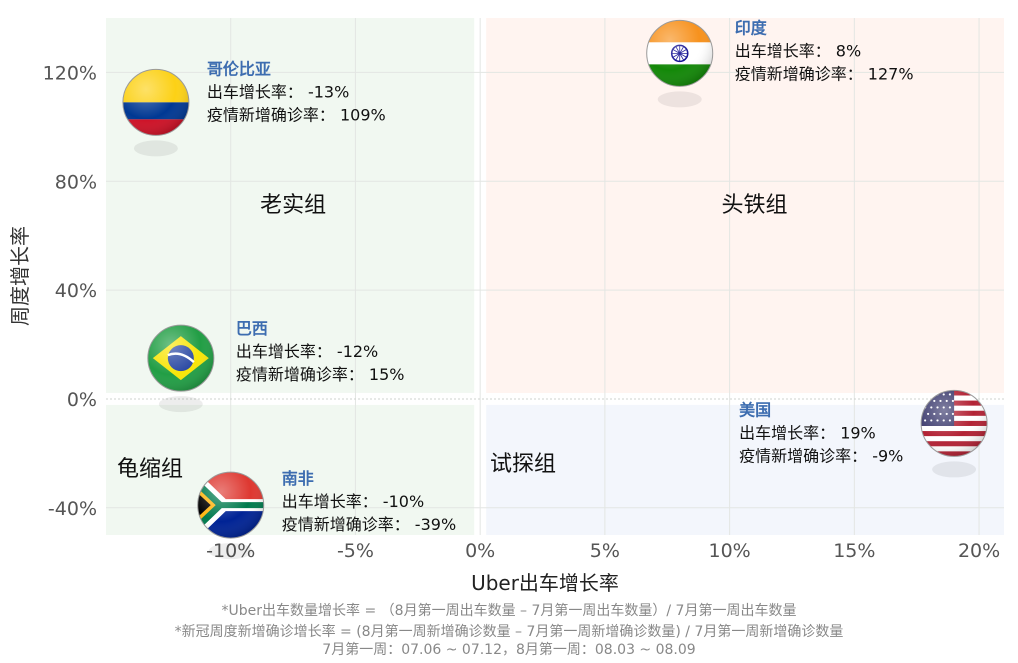 Image resolution: width=1018 pixels, height=663 pixels. I want to click on country-name: 印度, so click(751, 27).